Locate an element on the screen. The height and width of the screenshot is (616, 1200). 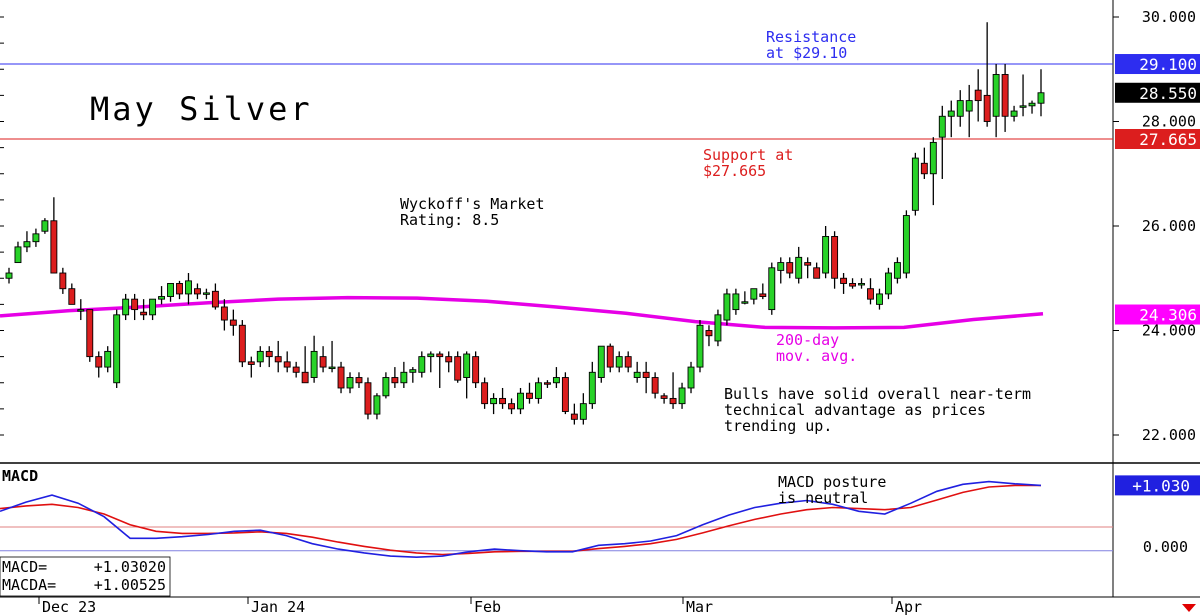
resistance-annotation: Resistance at $29.10 is located at coordinates (815, 45).